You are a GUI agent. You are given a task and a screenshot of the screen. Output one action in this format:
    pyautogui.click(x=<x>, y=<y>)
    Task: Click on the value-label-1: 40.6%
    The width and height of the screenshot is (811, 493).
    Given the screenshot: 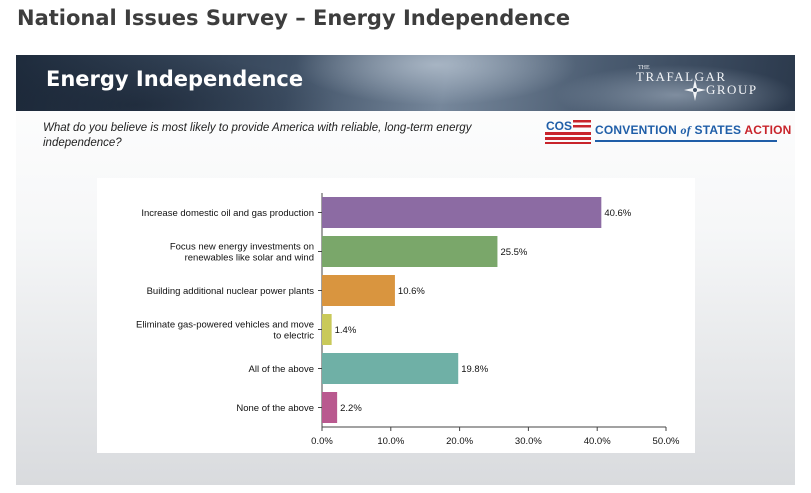 What is the action you would take?
    pyautogui.click(x=617, y=213)
    